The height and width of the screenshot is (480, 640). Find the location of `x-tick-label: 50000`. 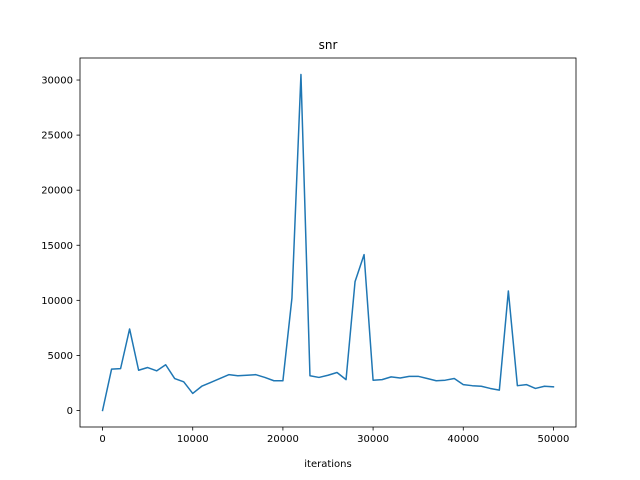

x-tick-label: 50000 is located at coordinates (554, 439).